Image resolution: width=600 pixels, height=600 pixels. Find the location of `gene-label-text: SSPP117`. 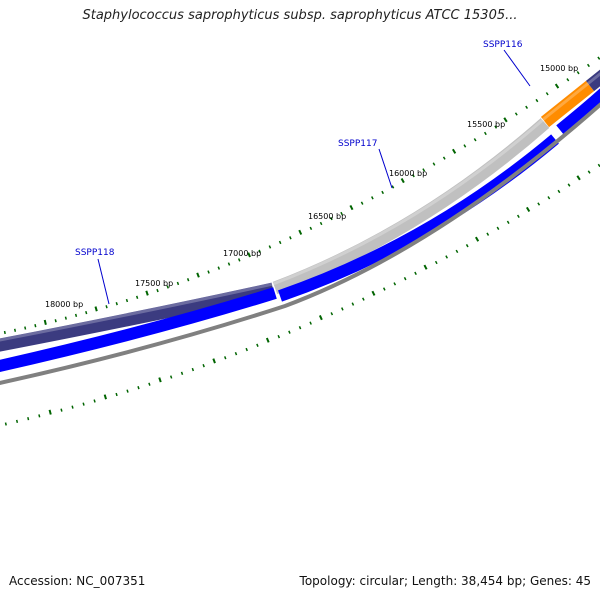

gene-label-text: SSPP117 is located at coordinates (357, 144).